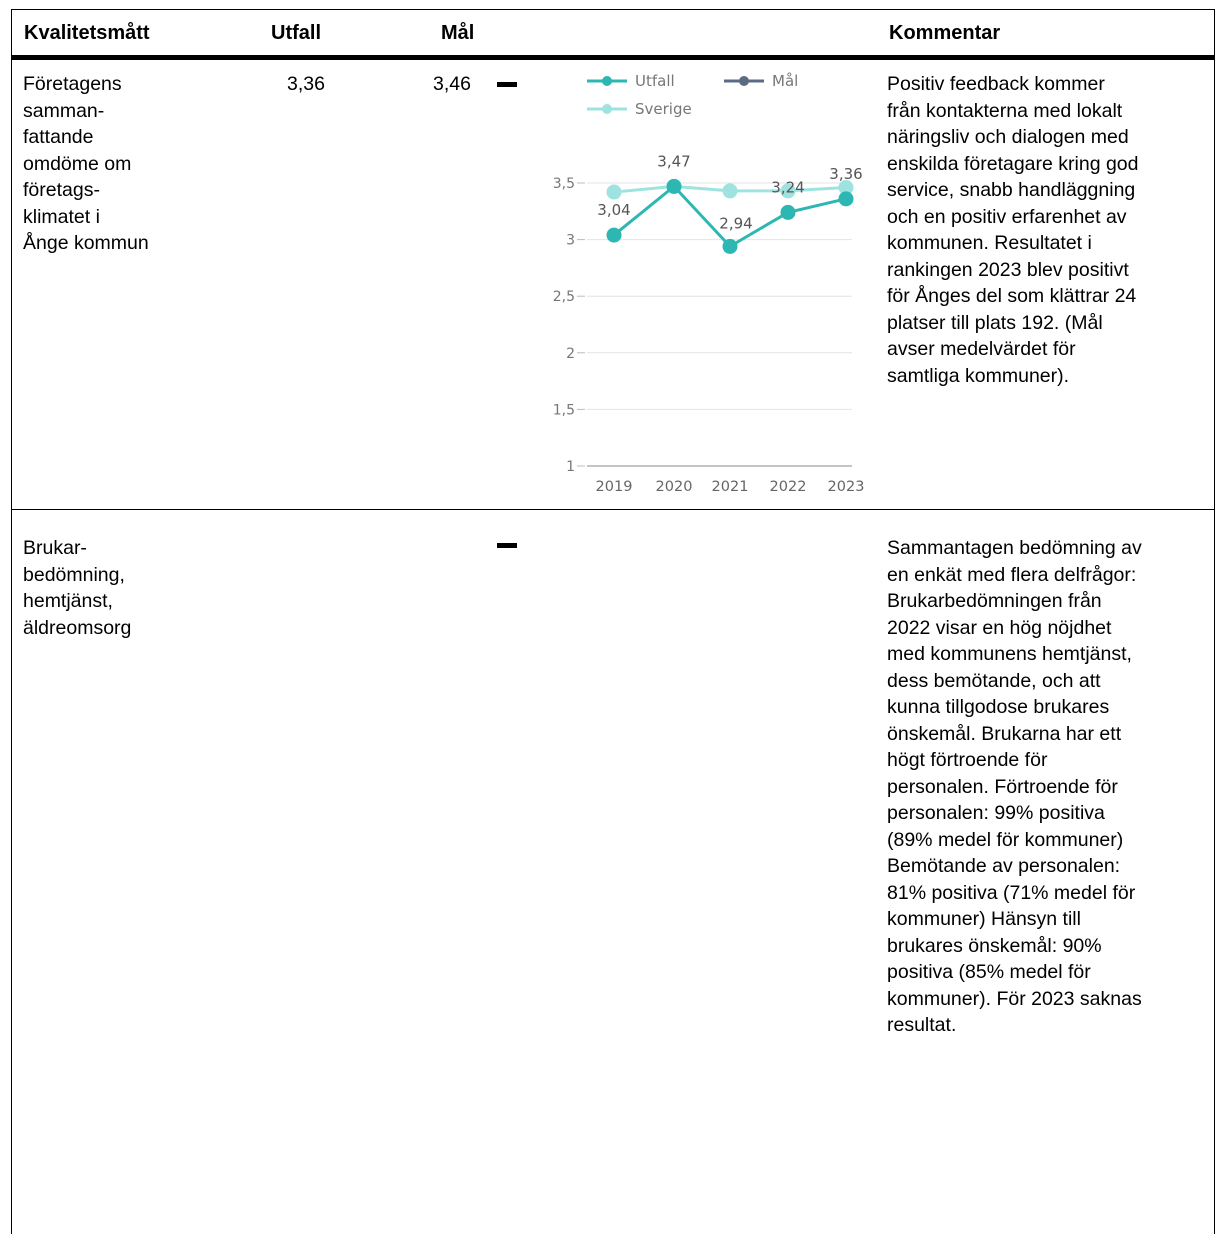  What do you see at coordinates (785, 81) in the screenshot?
I see `legend-label: Mål` at bounding box center [785, 81].